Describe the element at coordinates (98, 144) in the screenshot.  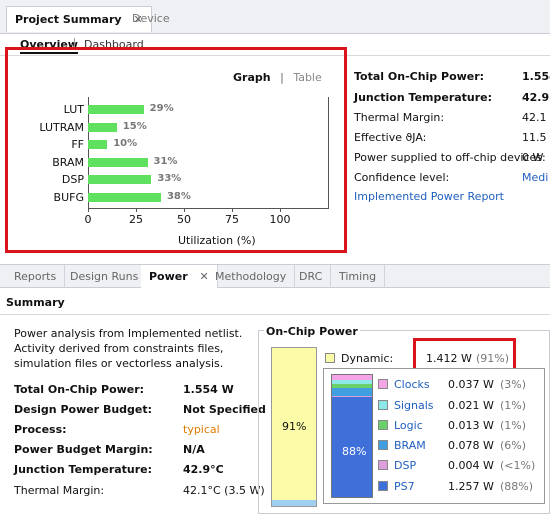
I see `bar-ff` at that location.